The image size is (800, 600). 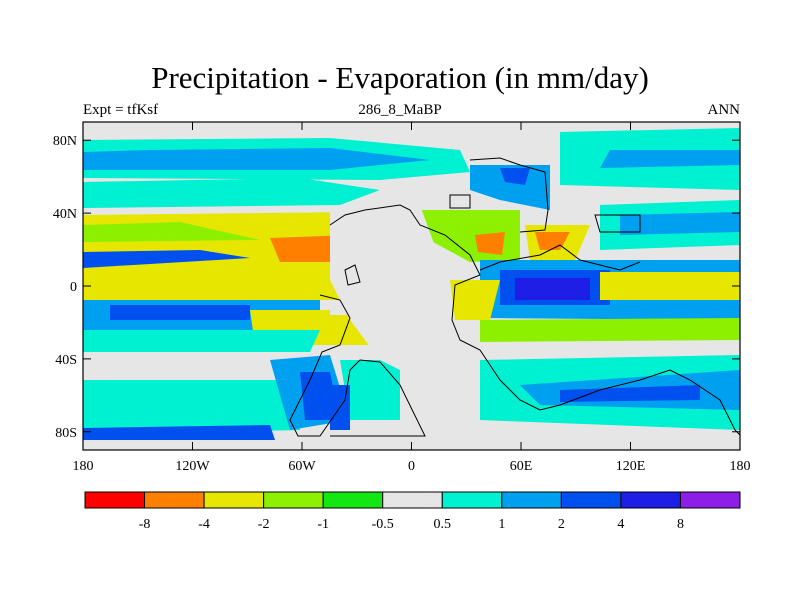 What do you see at coordinates (383, 524) in the screenshot?
I see `colorbar-label: -0.5` at bounding box center [383, 524].